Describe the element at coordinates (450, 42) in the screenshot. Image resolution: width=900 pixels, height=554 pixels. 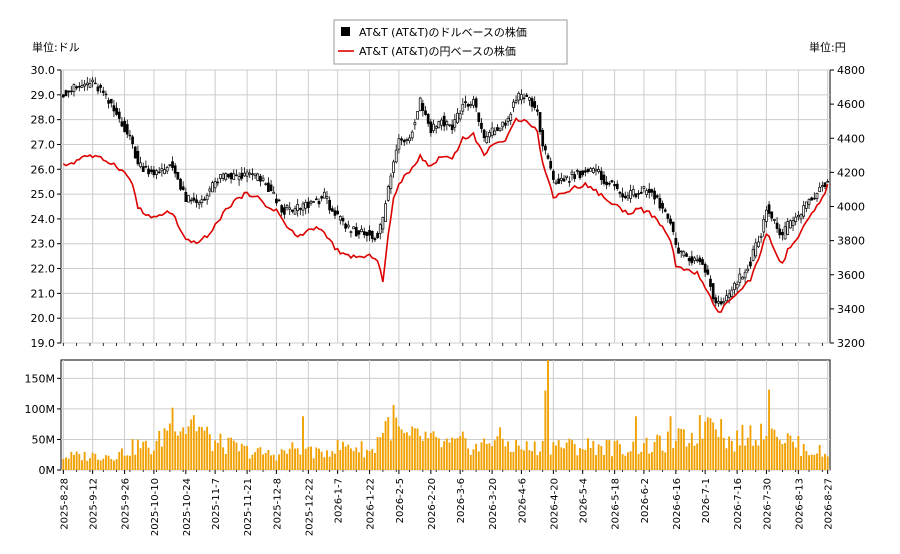
I see `legend: AT&T (AT&T)のドルベースの株価 AT&T (AT&T)の円ベースの株価` at that location.